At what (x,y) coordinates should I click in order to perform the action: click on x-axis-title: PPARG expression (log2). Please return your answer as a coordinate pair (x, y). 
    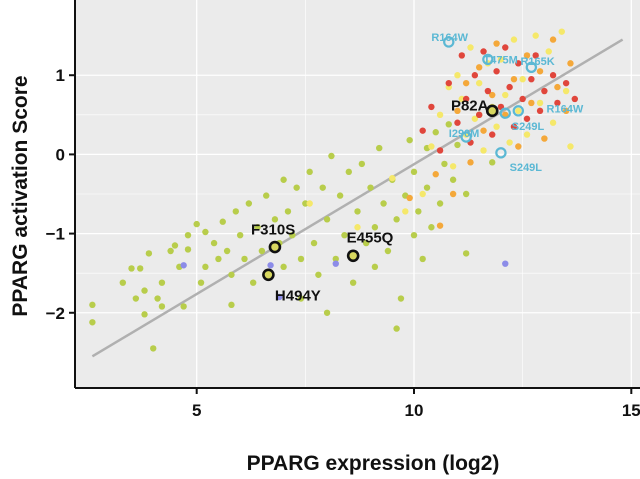
    Looking at the image, I should click on (373, 463).